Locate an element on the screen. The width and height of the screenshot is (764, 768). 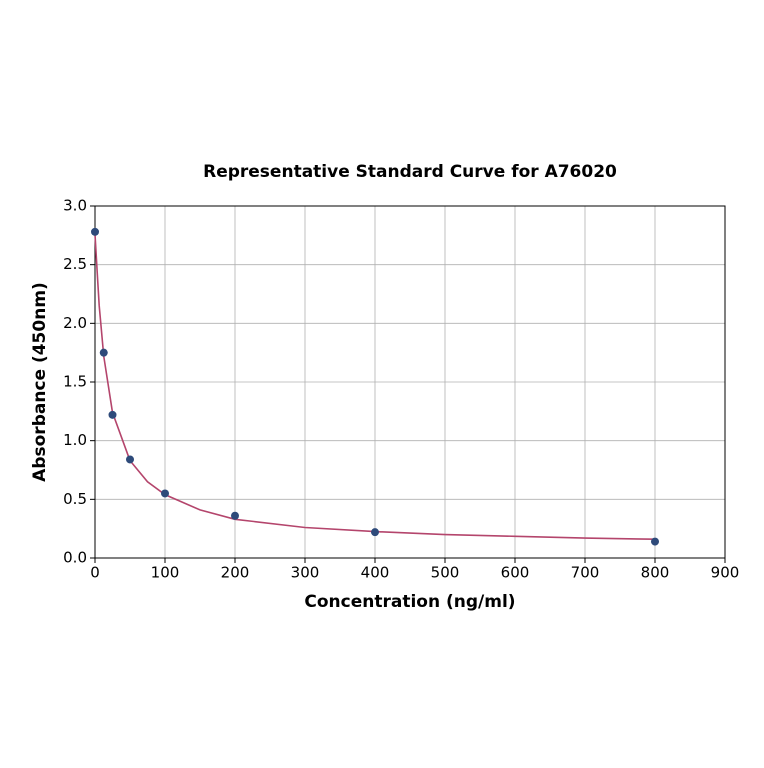
chart-title: Representative Standard Curve for A76020 is located at coordinates (410, 172).